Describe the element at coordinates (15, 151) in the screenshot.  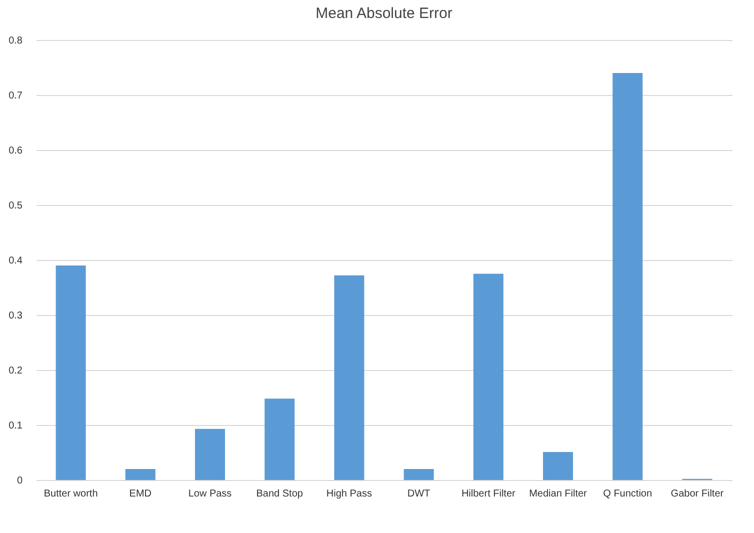
I see `y-tick-label: 0.6` at that location.